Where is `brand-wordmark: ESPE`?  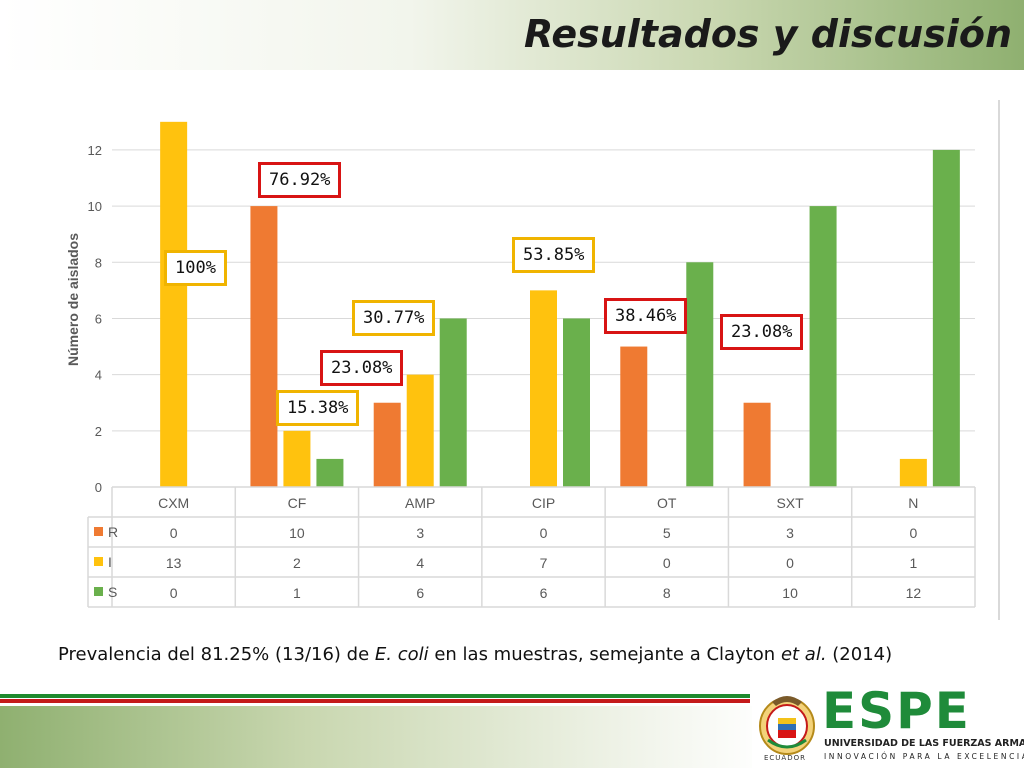 brand-wordmark: ESPE is located at coordinates (896, 711).